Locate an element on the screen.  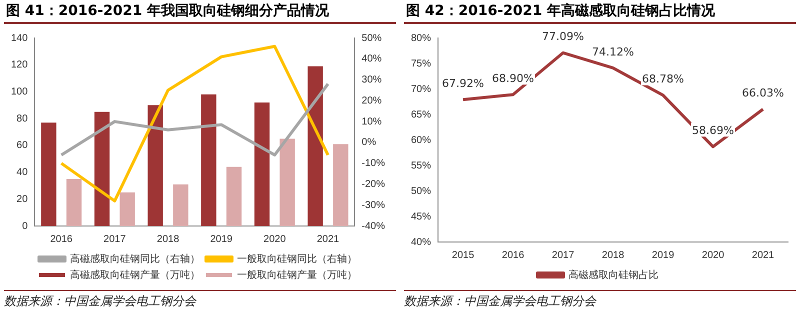
y2-tick-label: 40% is located at coordinates (372, 59).